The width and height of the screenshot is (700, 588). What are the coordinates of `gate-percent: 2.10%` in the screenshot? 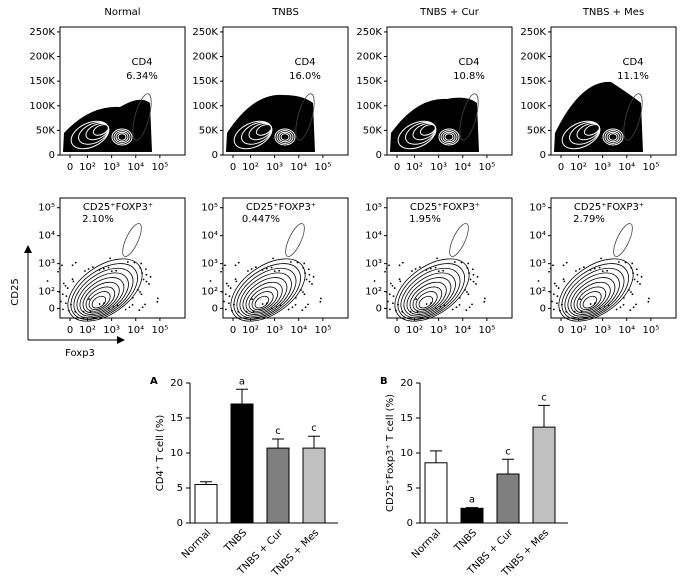 It's located at (98, 219).